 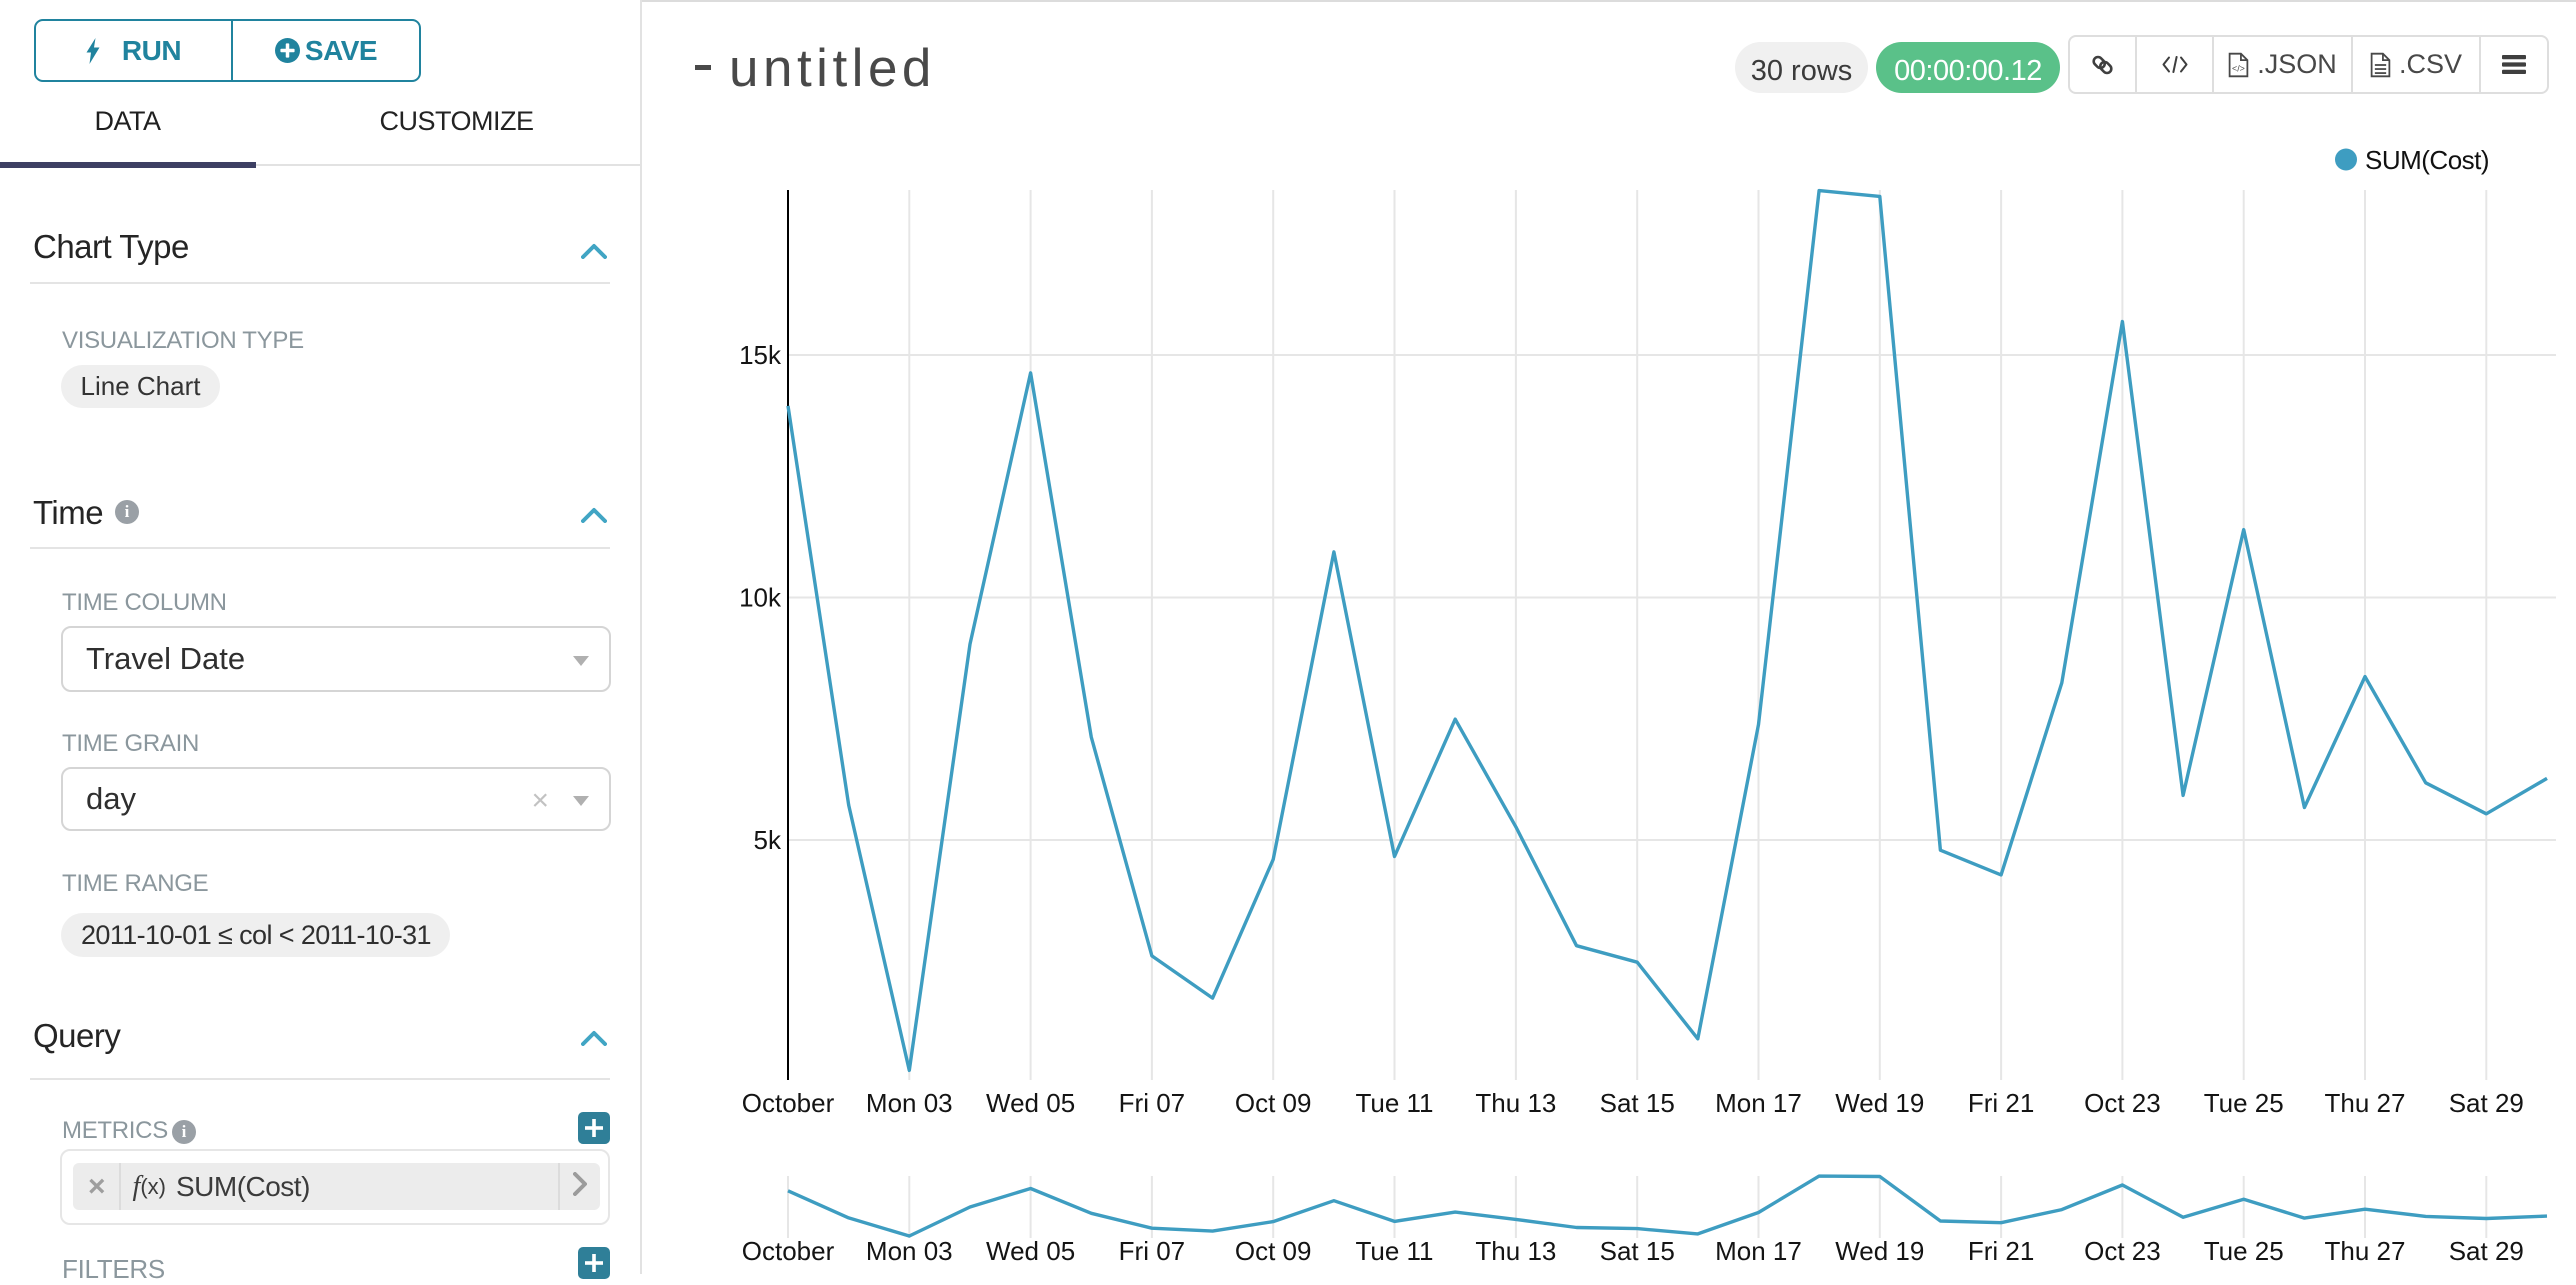 I want to click on svg-text: 5k, so click(x=768, y=840).